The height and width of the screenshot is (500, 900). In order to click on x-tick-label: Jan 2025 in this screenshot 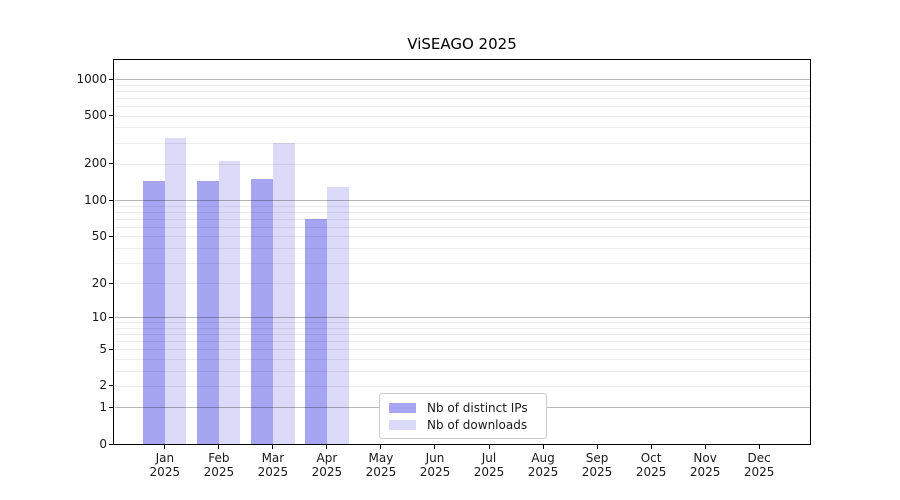, I will do `click(165, 465)`.